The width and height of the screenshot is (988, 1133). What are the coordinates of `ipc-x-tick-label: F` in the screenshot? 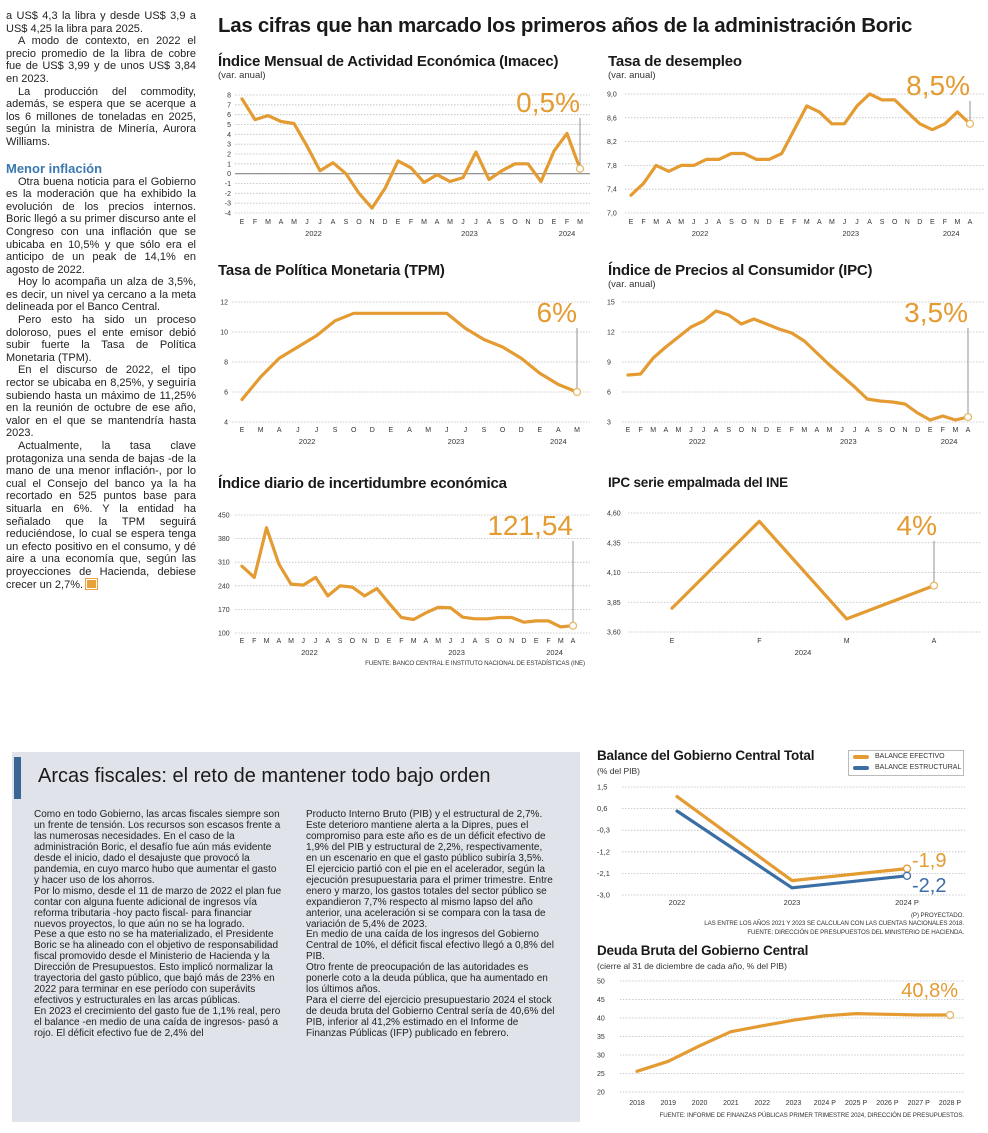 It's located at (943, 430).